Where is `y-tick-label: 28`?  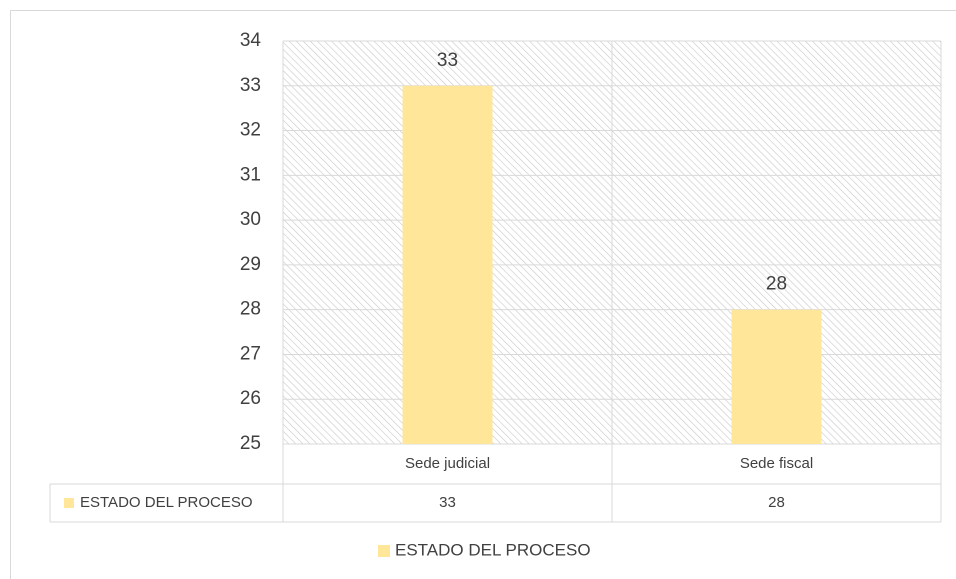 y-tick-label: 28 is located at coordinates (250, 309).